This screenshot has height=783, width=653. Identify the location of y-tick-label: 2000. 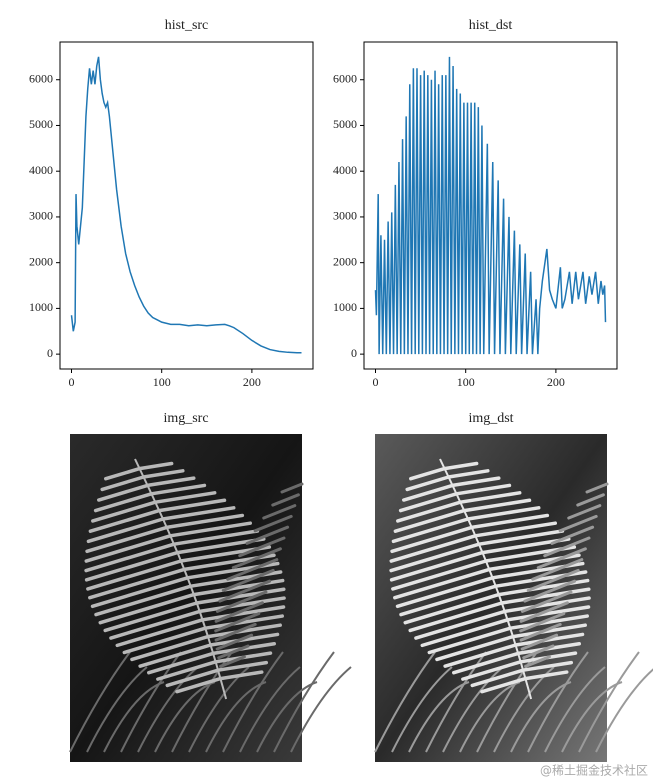
(345, 261).